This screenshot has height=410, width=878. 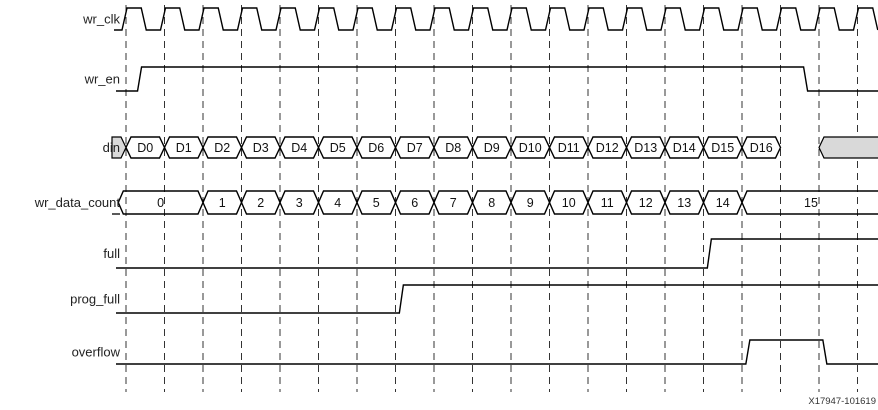 What do you see at coordinates (77, 202) in the screenshot?
I see `signal-label-wr_data_count: wr_data_count` at bounding box center [77, 202].